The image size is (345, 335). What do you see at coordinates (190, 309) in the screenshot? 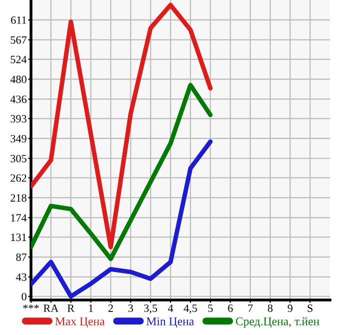
I see `x-tick-label: 4,5` at bounding box center [190, 309].